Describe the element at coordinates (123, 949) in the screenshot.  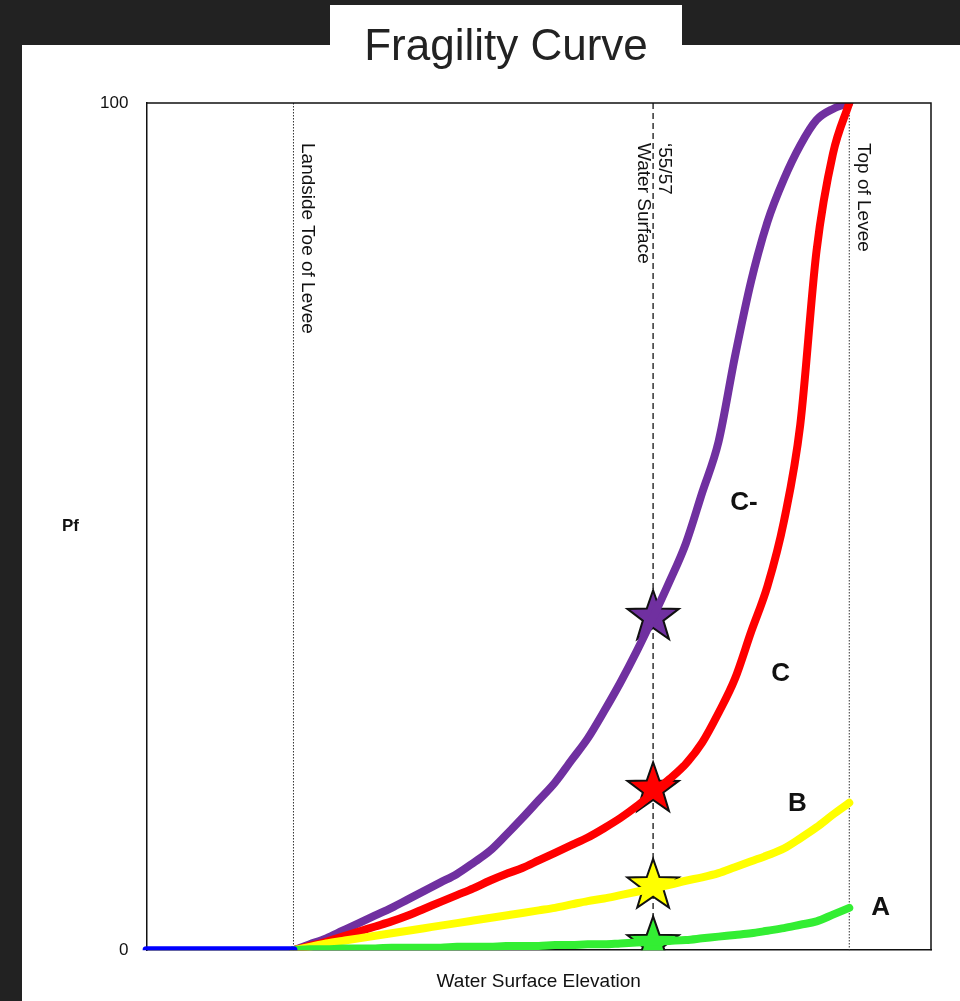
I see `y-tick-label: 0` at that location.